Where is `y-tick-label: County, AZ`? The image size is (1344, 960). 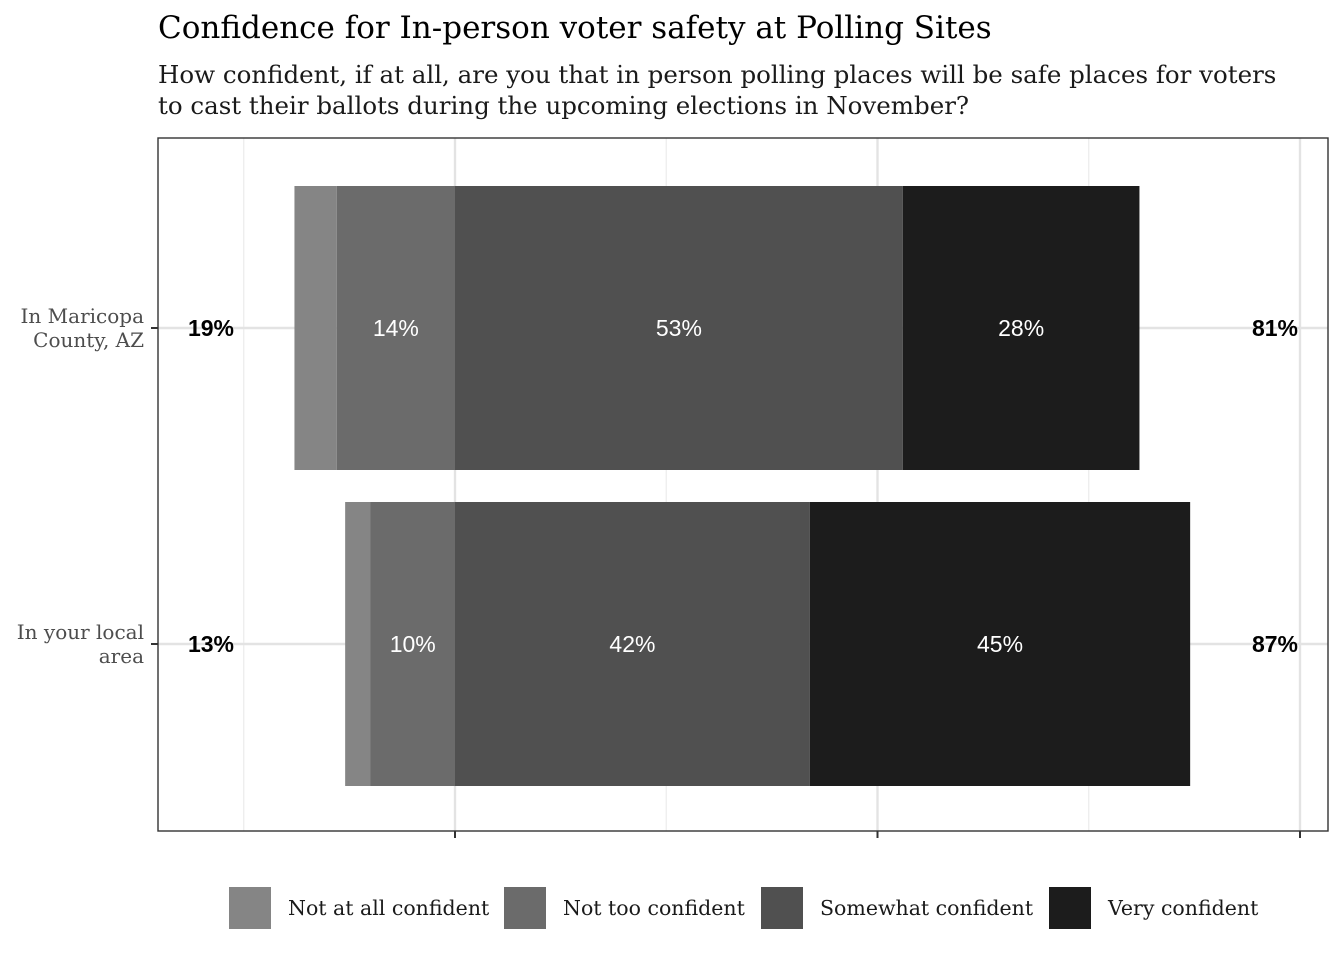 y-tick-label: County, AZ is located at coordinates (88, 340).